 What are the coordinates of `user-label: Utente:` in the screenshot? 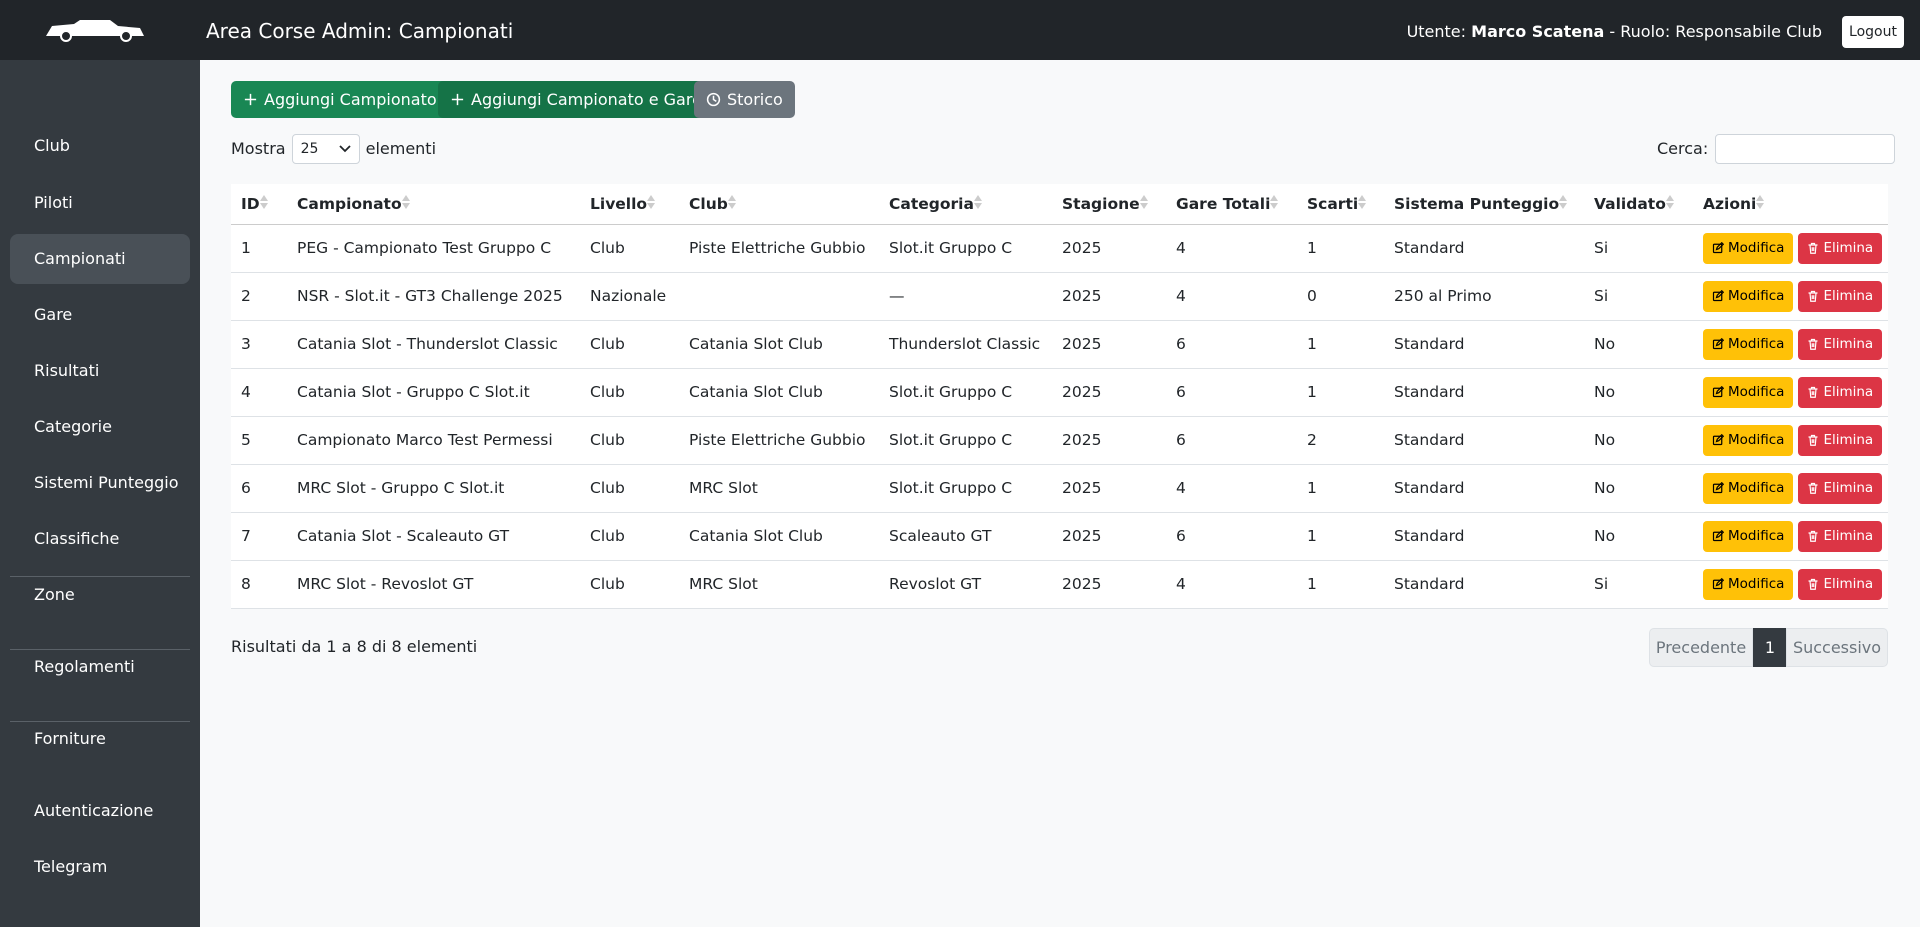 It's located at (1436, 31).